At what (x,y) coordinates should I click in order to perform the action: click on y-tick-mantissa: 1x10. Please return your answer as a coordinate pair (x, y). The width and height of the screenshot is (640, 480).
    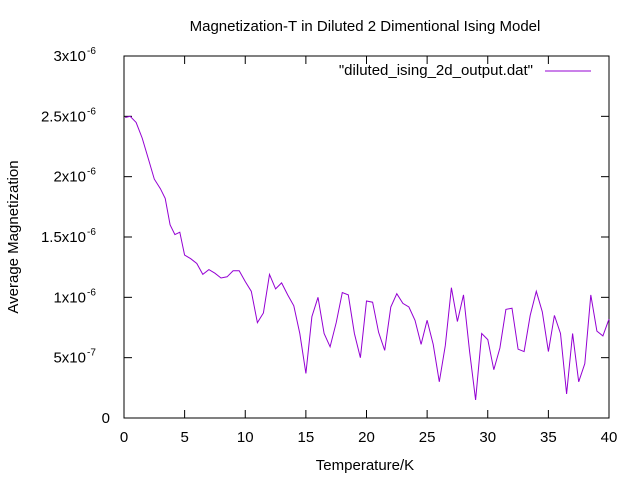
    Looking at the image, I should click on (69, 297).